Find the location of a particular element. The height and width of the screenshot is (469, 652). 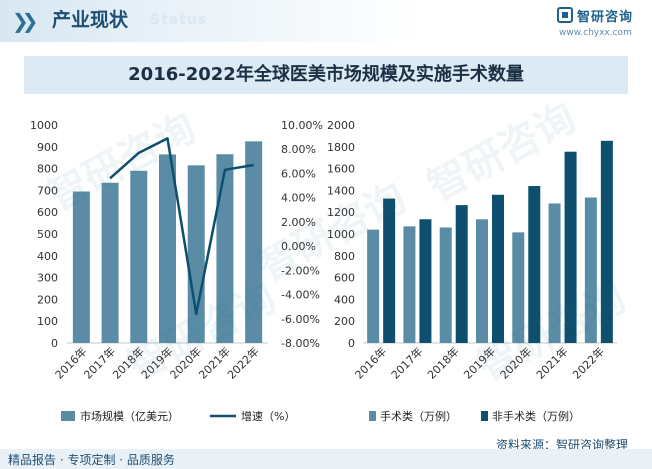

chart1-left-tick-label: 900 is located at coordinates (47, 147).